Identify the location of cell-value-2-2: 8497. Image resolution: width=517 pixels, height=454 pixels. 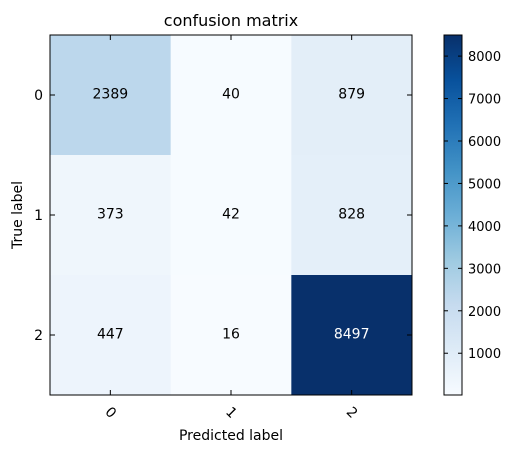
(352, 335).